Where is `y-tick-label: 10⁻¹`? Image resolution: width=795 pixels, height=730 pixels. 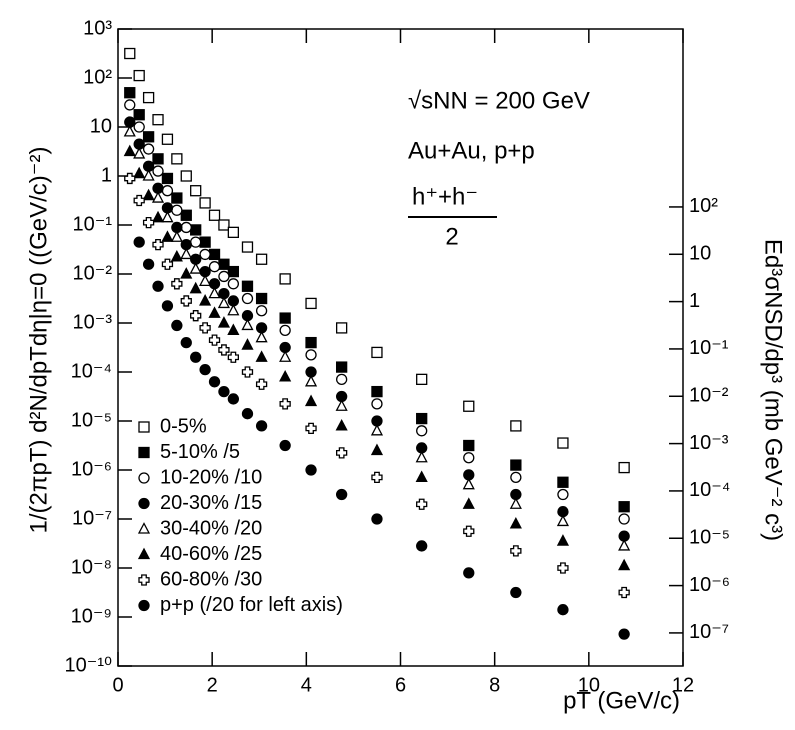
y-tick-label: 10⁻¹ is located at coordinates (93, 224).